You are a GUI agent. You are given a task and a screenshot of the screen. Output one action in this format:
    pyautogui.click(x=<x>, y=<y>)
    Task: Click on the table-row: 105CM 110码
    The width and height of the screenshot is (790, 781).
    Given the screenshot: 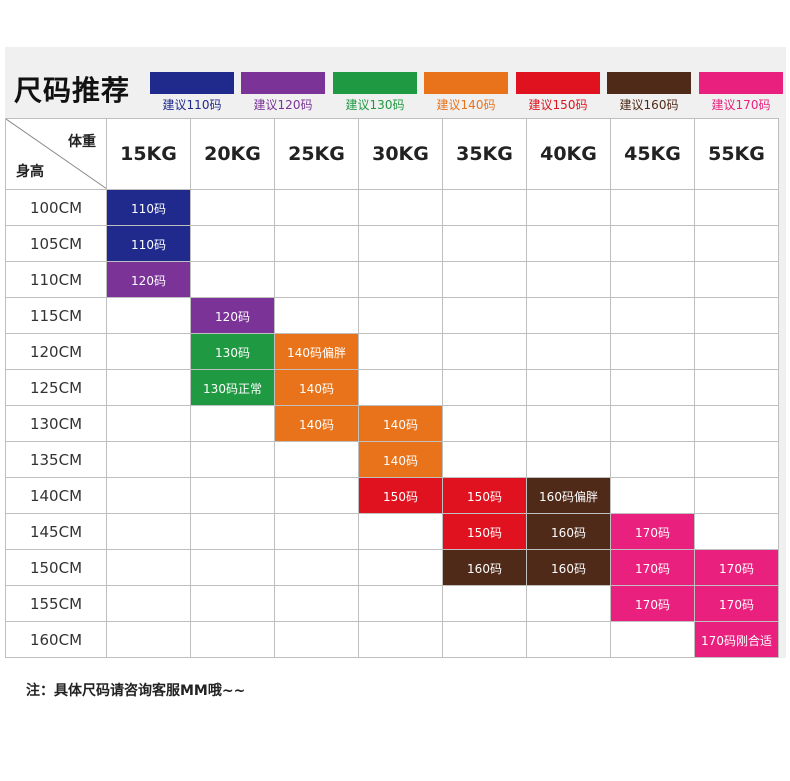 What is the action you would take?
    pyautogui.click(x=392, y=243)
    